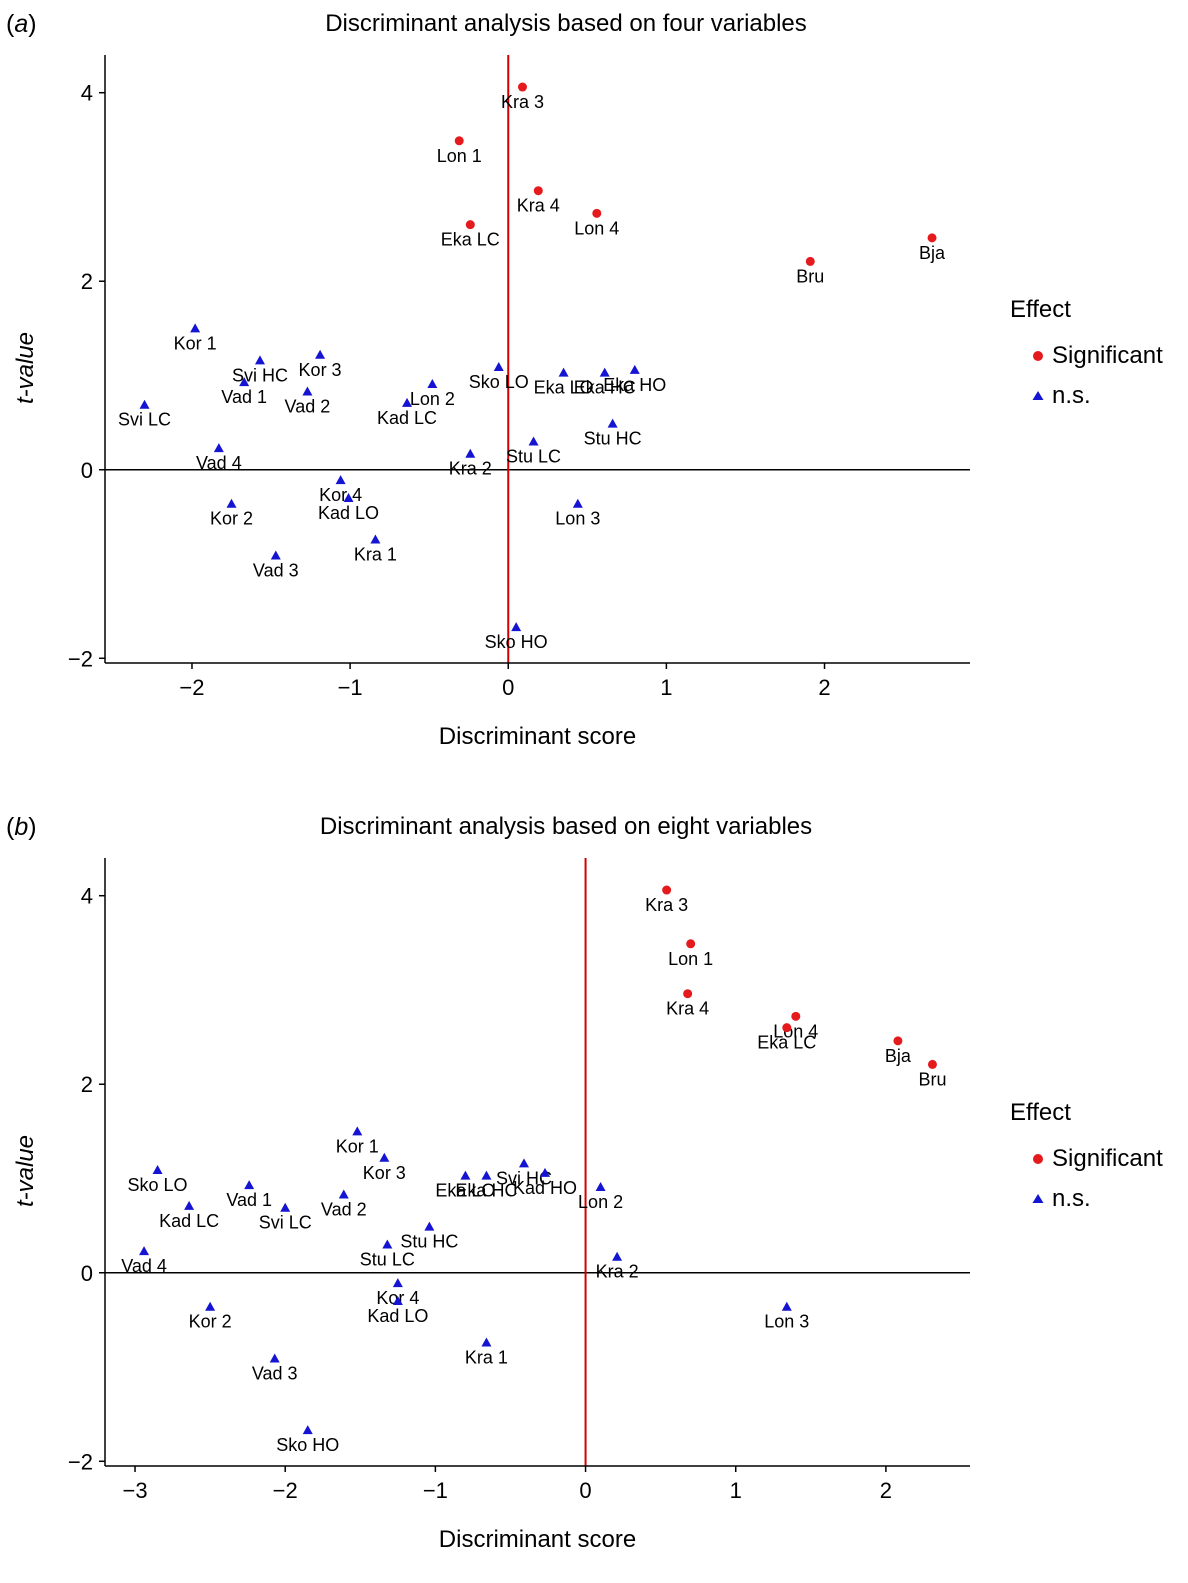 The height and width of the screenshot is (1583, 1188). What do you see at coordinates (690, 959) in the screenshot?
I see `point-label: Lon 1` at bounding box center [690, 959].